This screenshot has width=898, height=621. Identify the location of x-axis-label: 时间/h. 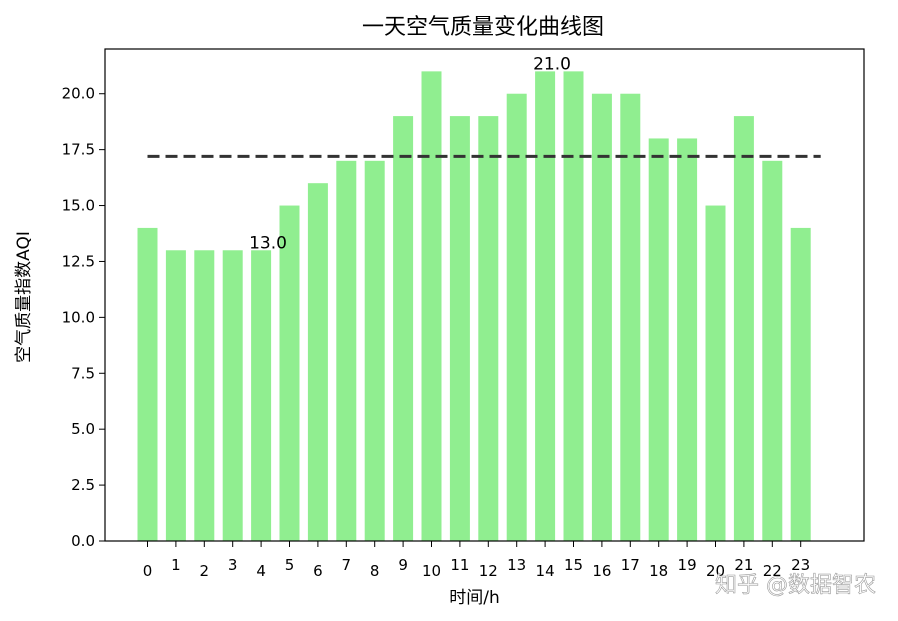
(474, 598).